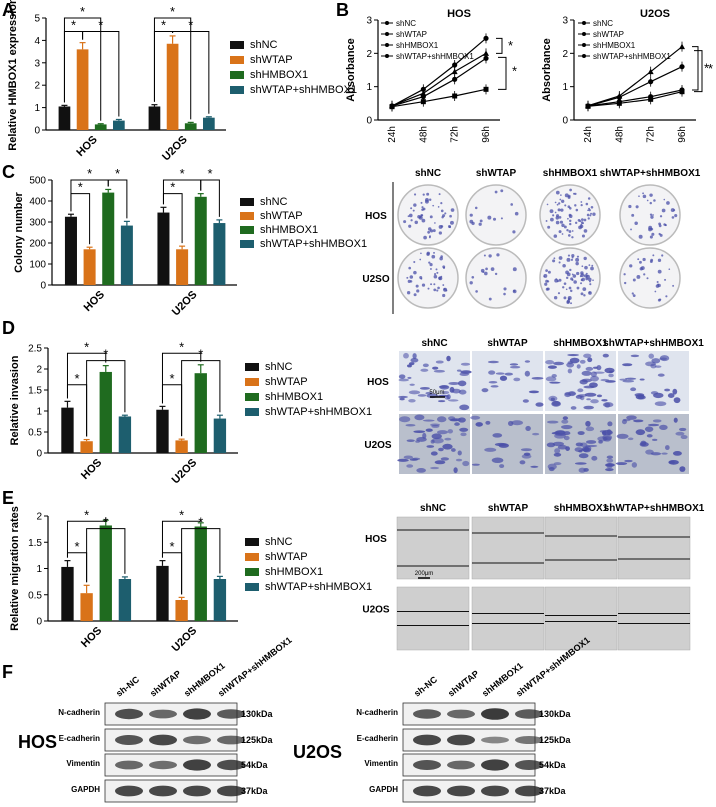 The image size is (716, 807). I want to click on colony-images: shNC shWTAP shHMBOX1 shWTAP+shHMBOX1 HOS U2SO, so click(531, 241).